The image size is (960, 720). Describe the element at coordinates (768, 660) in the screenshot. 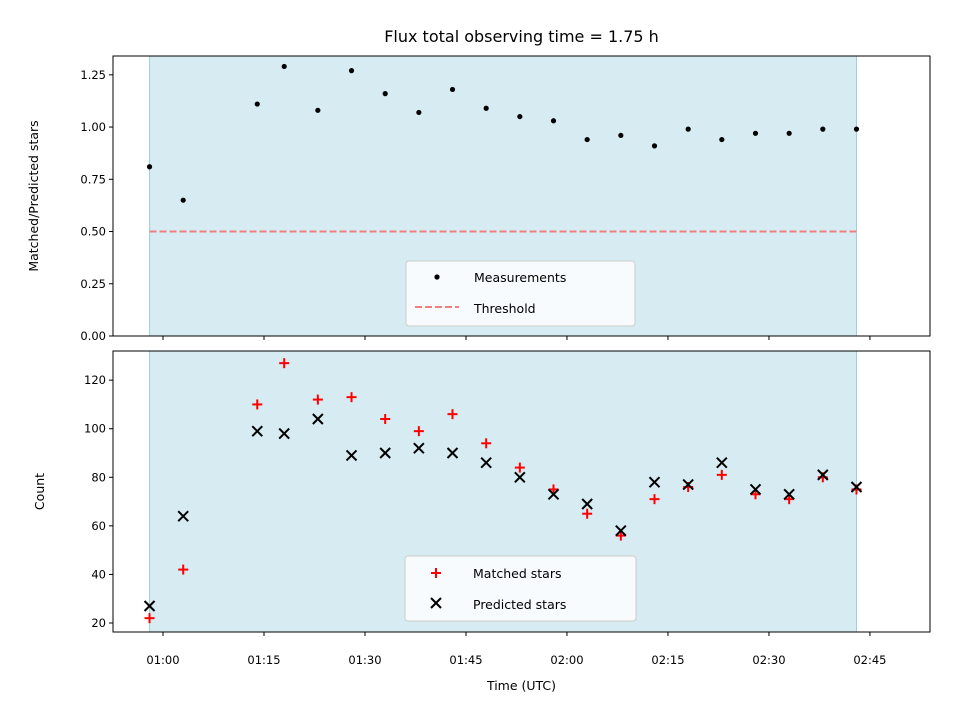

I see `x-tick-label: 02:30` at that location.